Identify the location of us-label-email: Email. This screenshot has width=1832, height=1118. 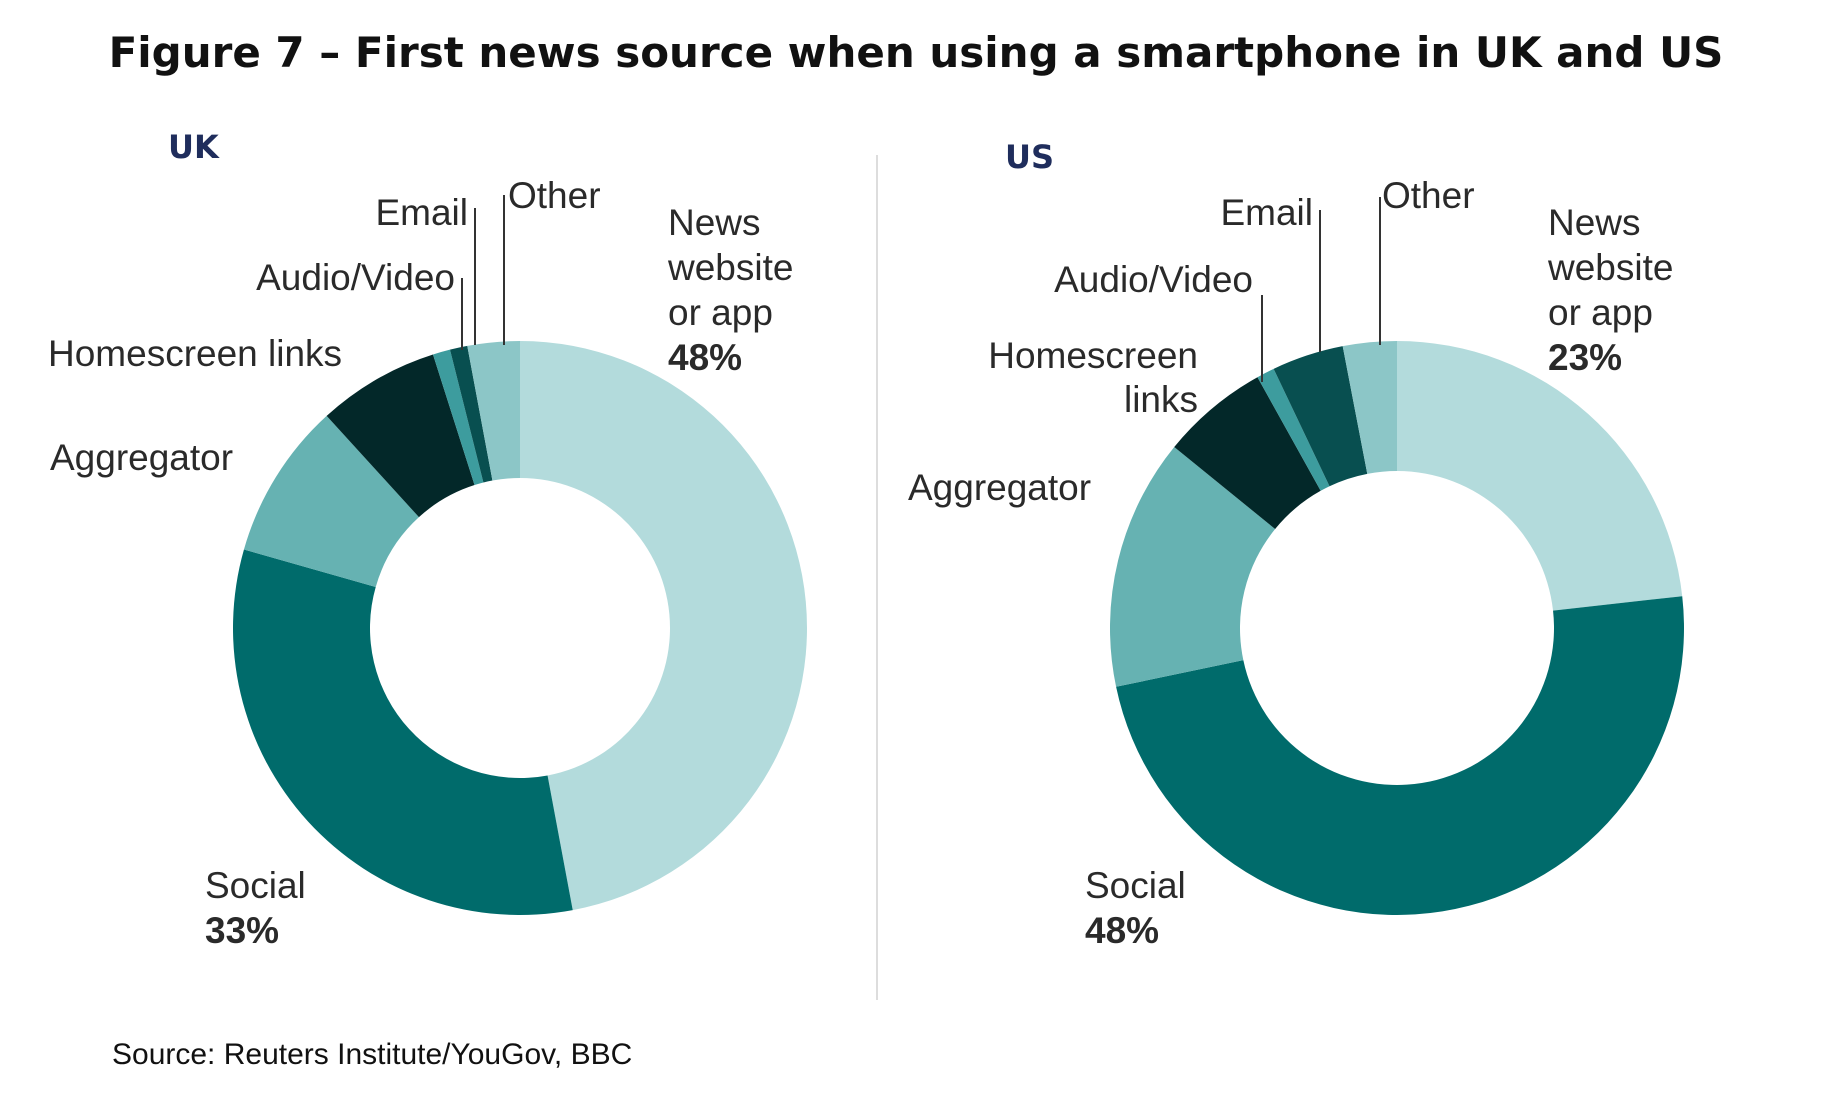
(1266, 212).